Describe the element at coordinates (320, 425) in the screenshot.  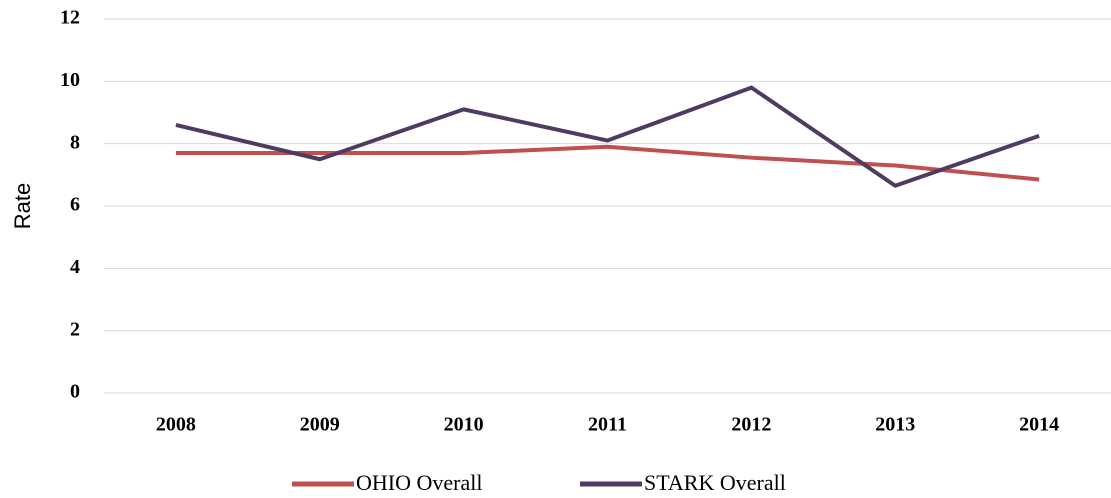
I see `x-tick-label: 2009` at that location.